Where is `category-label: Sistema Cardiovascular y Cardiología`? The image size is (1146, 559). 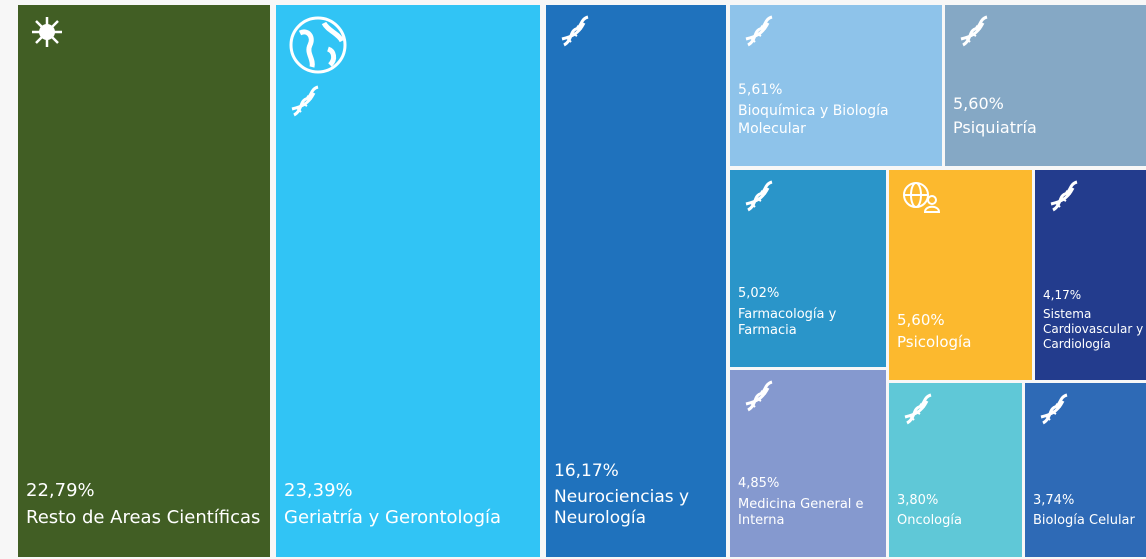
category-label: Sistema Cardiovascular y Cardiología is located at coordinates (1093, 329).